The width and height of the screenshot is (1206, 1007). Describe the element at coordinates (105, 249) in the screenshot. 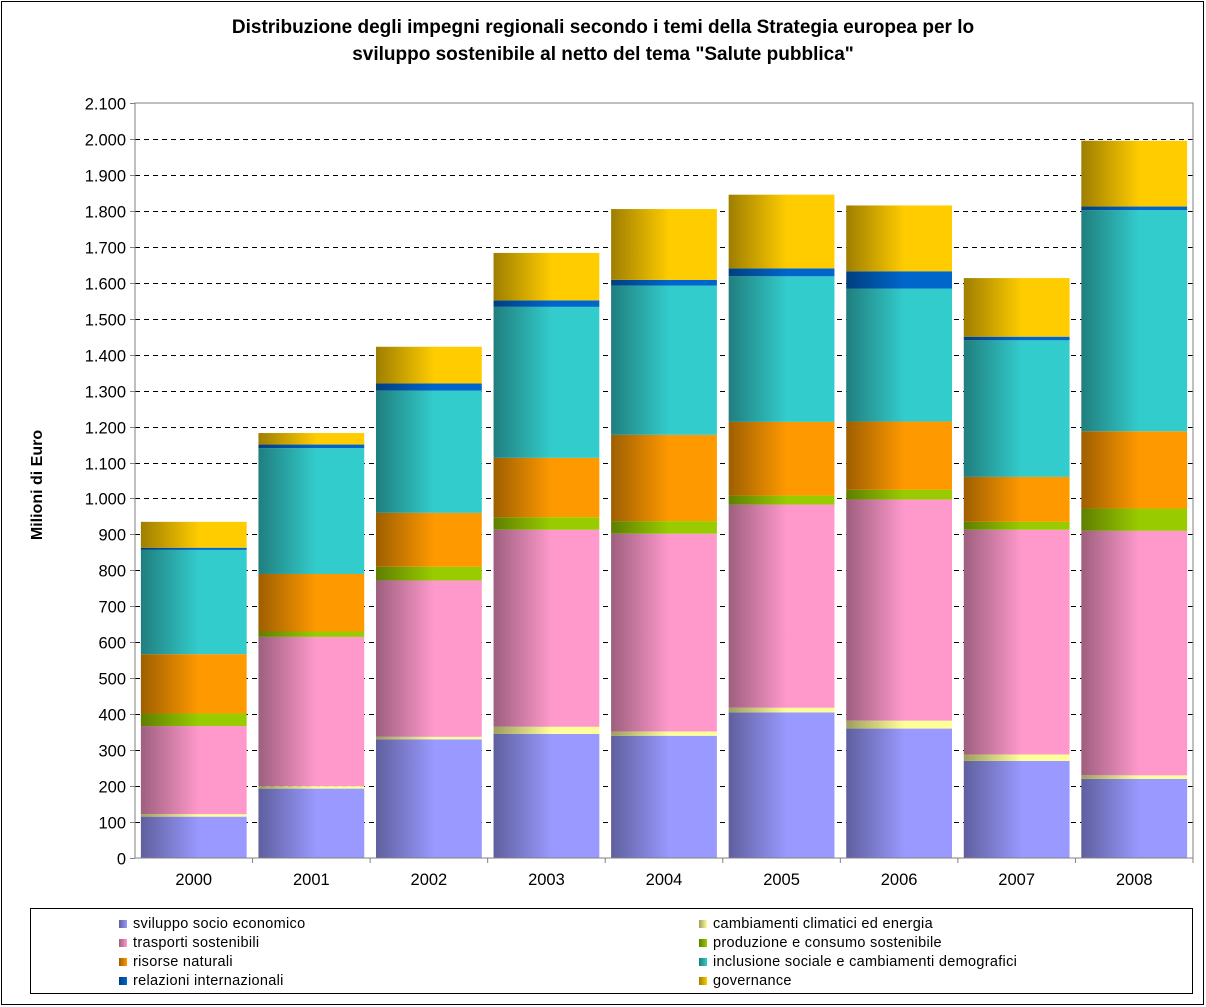

I see `y-tick-label: 1.700` at that location.